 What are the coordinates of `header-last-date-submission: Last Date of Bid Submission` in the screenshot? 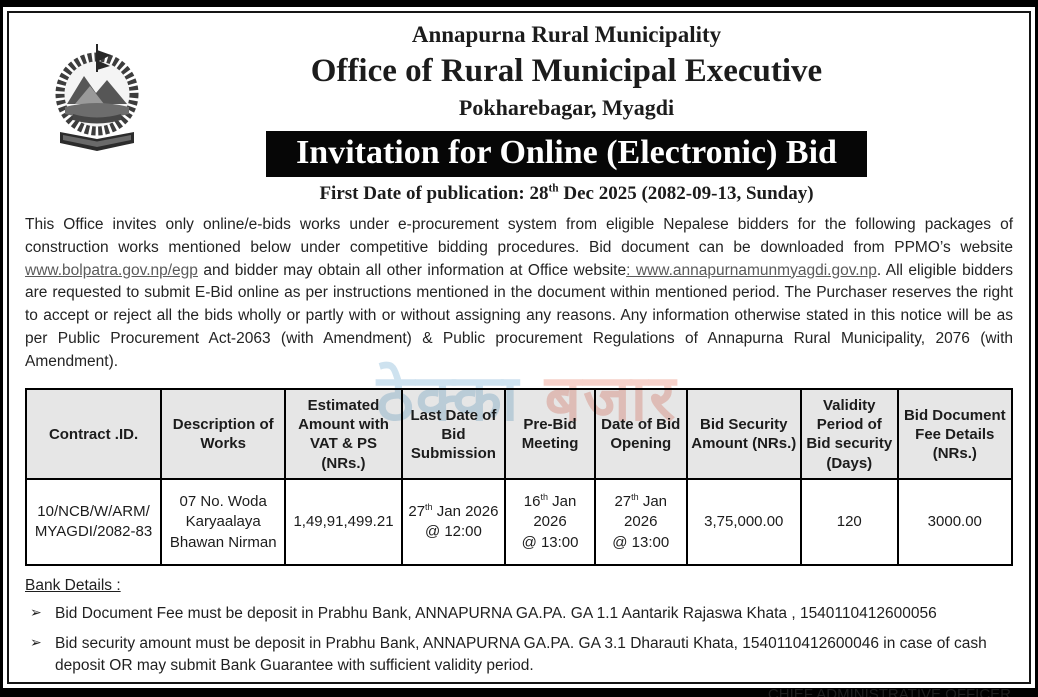 It's located at (453, 434).